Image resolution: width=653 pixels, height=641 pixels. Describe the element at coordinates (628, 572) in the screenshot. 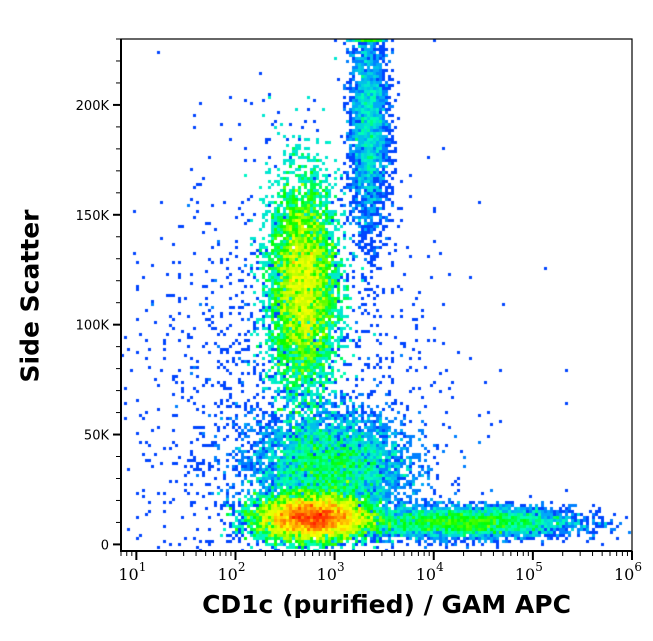

I see `x-tick-label: 10⁶` at that location.